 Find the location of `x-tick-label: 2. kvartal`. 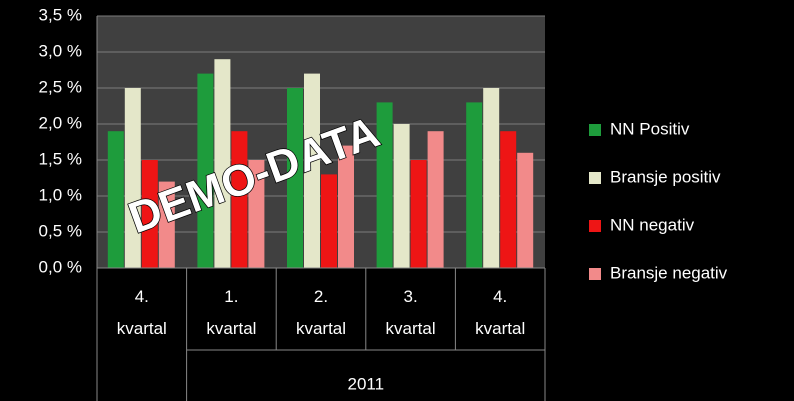

x-tick-label: 2. kvartal is located at coordinates (321, 312).